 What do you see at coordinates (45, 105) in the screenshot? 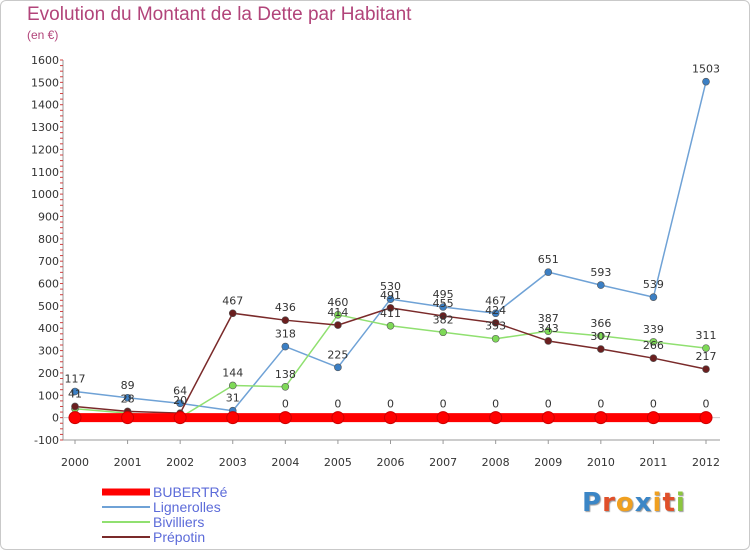
I see `y-tick-label: 1400` at bounding box center [45, 105].